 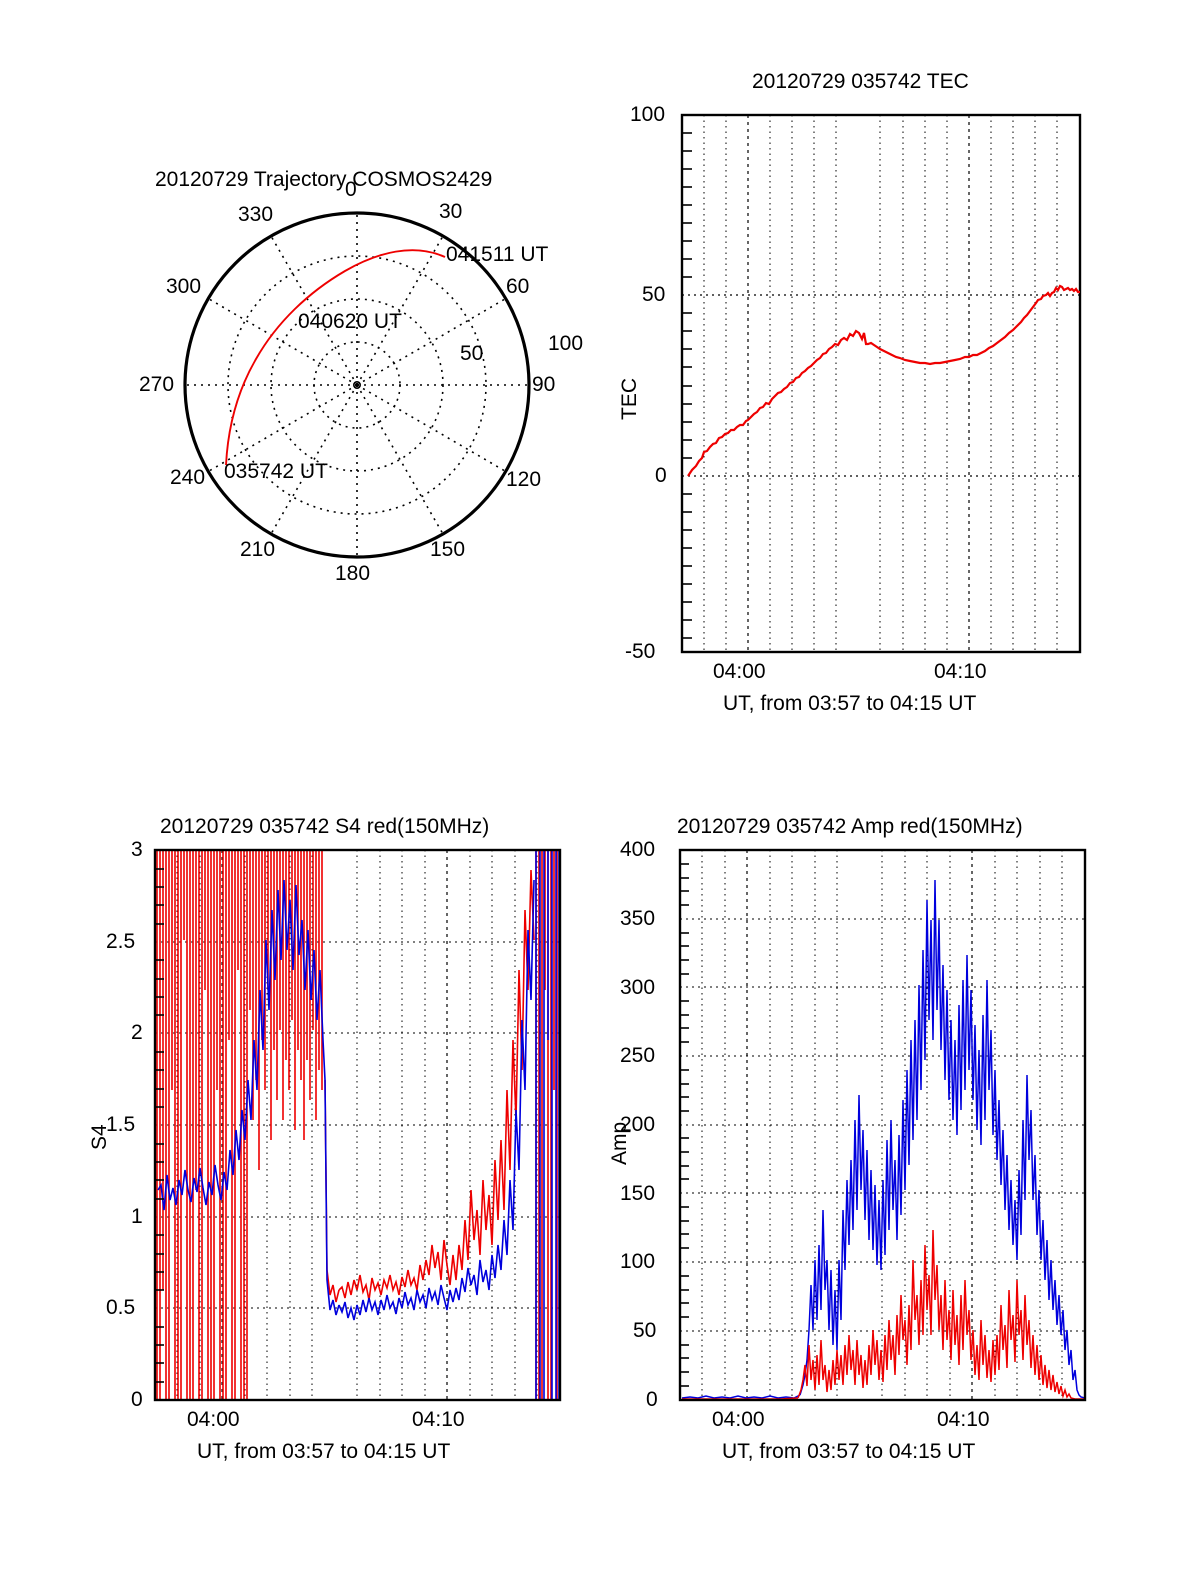 I want to click on s4-ytick-2p5: 2.5, so click(x=121, y=941).